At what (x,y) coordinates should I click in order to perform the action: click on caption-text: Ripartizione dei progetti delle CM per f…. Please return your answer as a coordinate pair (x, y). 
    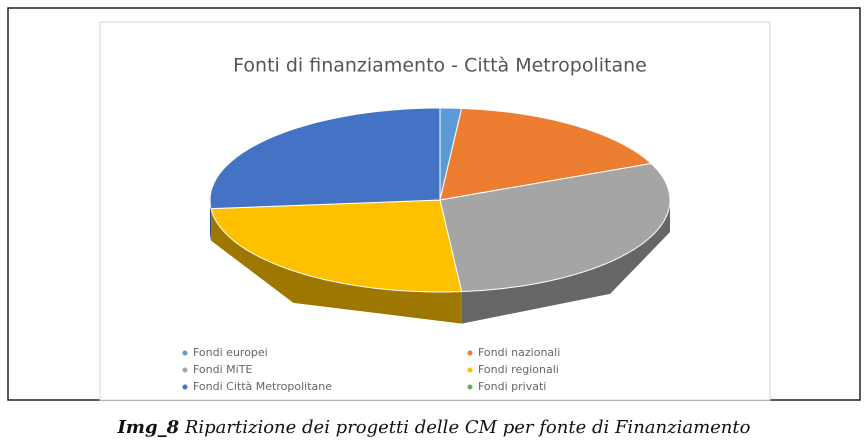
    Looking at the image, I should click on (465, 427).